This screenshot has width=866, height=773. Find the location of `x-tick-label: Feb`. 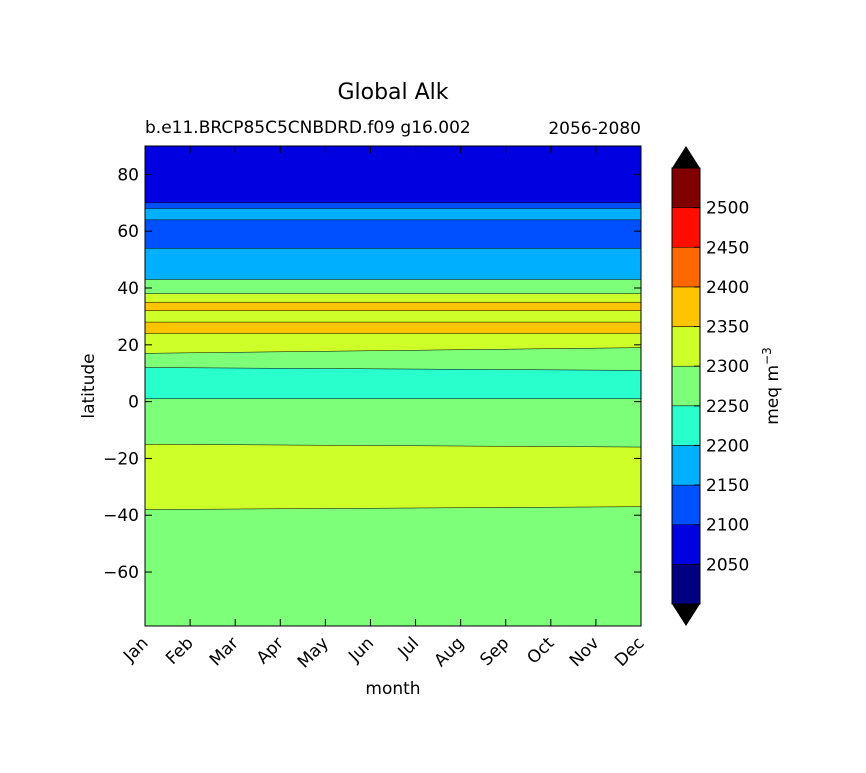

x-tick-label: Feb is located at coordinates (179, 650).